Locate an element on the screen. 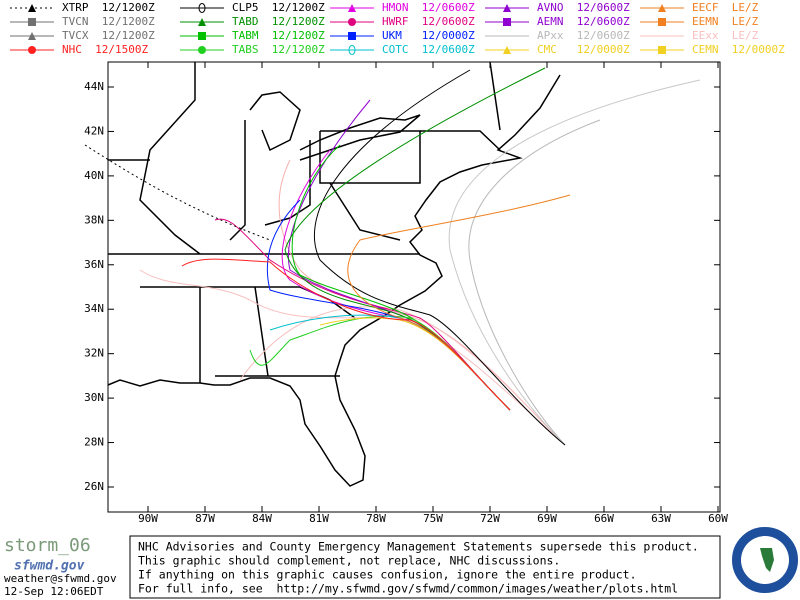 This screenshot has width=800, height=600. product-name: storm_06 is located at coordinates (47, 545).